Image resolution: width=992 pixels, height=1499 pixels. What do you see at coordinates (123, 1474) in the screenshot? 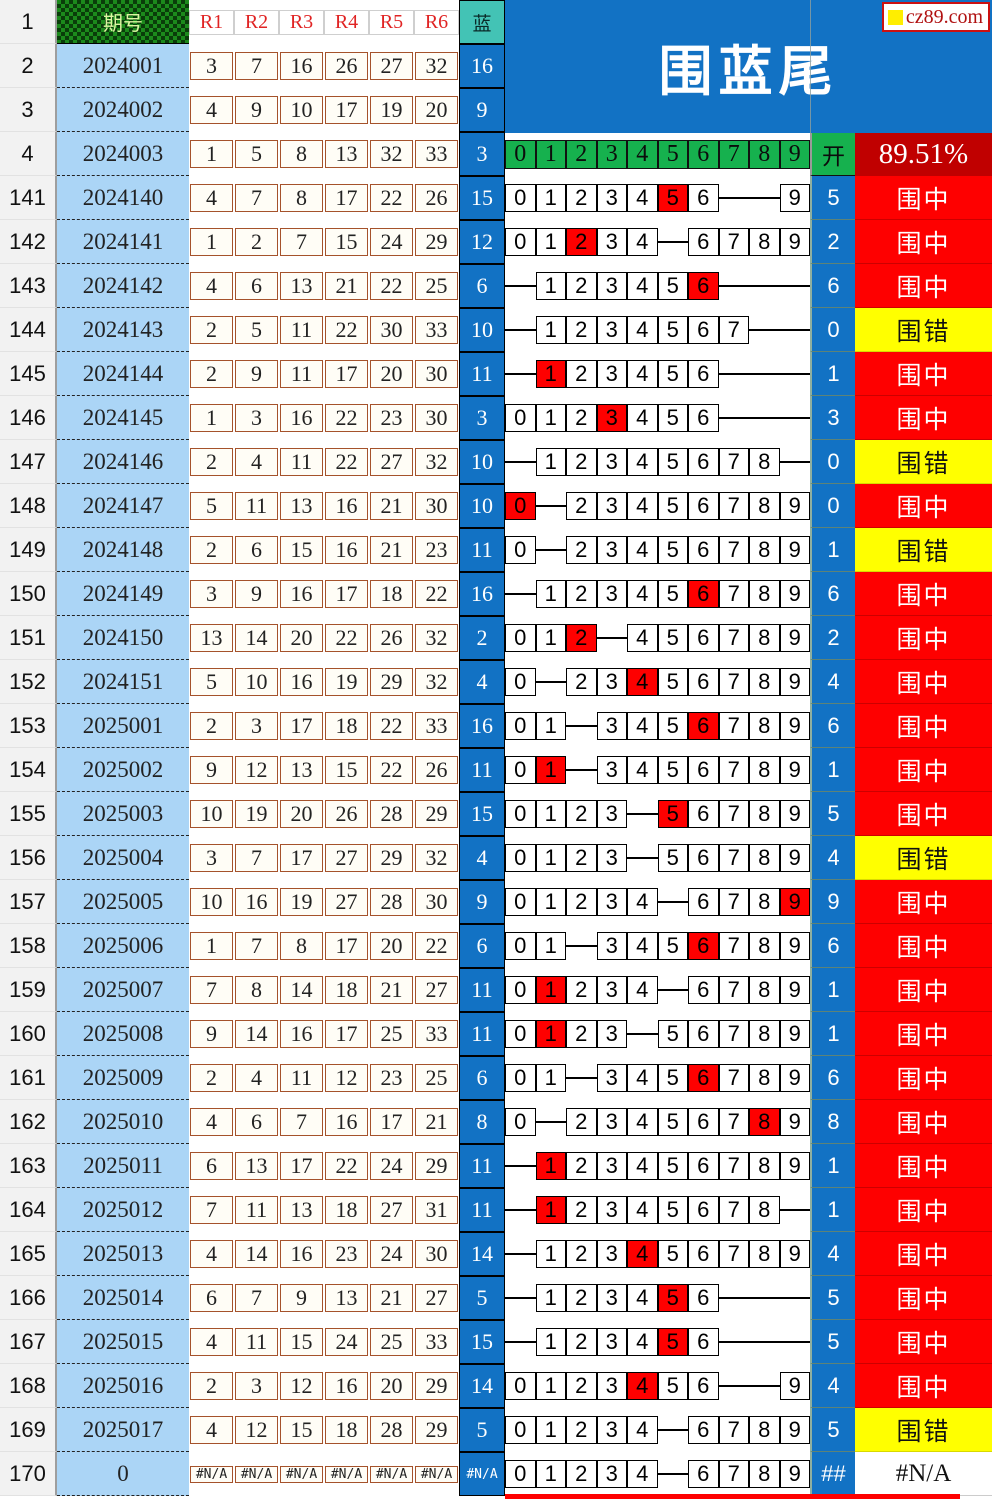
I see `period-cell: 0` at bounding box center [123, 1474].